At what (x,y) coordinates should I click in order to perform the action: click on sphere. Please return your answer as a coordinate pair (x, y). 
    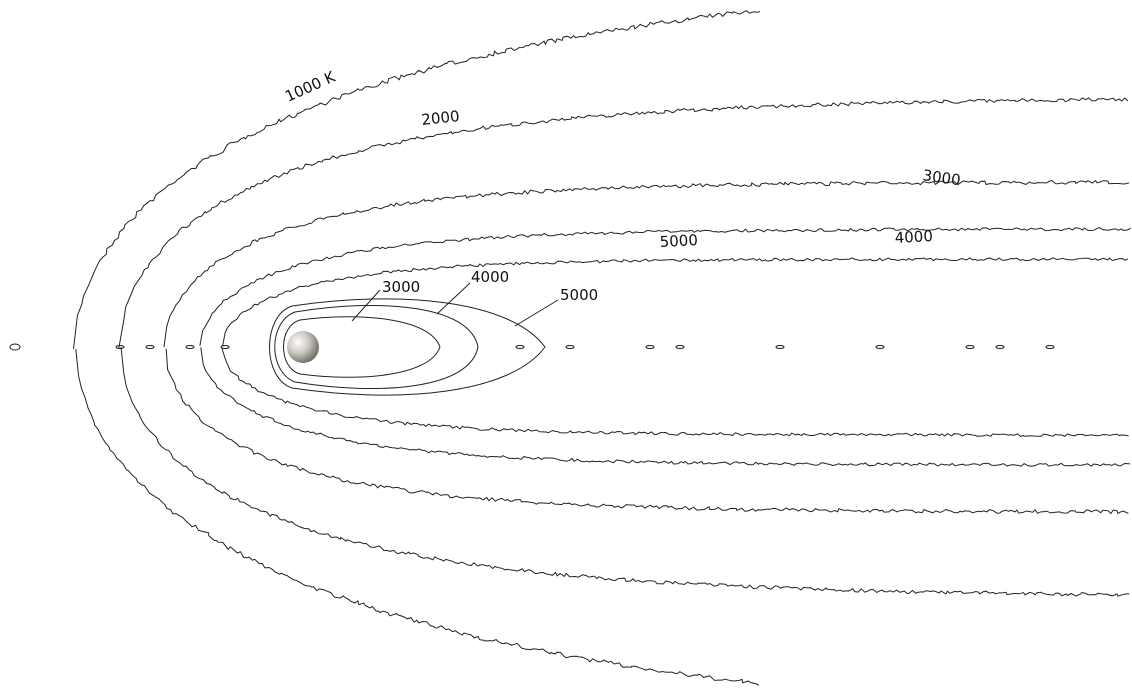
    Looking at the image, I should click on (303, 347).